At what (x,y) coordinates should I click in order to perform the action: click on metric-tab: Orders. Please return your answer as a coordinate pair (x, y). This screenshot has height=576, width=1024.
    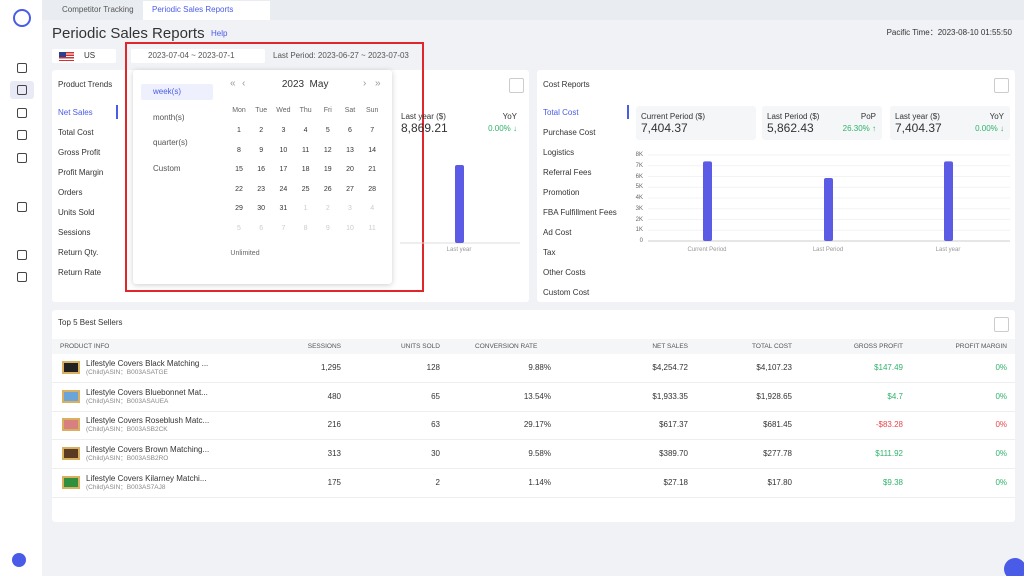
    Looking at the image, I should click on (70, 192).